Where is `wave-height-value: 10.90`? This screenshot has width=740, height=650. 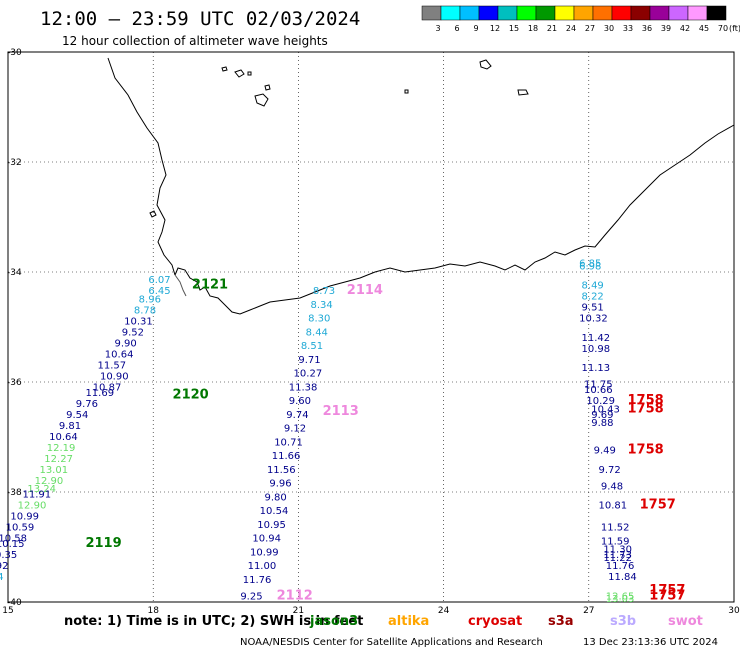 wave-height-value: 10.90 is located at coordinates (114, 376).